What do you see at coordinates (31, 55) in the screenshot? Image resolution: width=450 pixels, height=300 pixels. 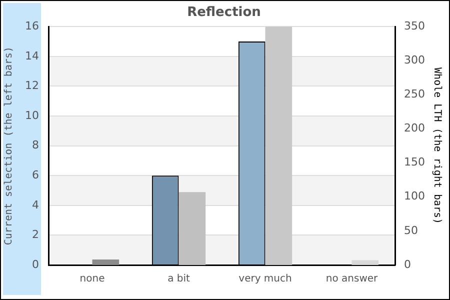 I see `y-tick-label: 14` at bounding box center [31, 55].